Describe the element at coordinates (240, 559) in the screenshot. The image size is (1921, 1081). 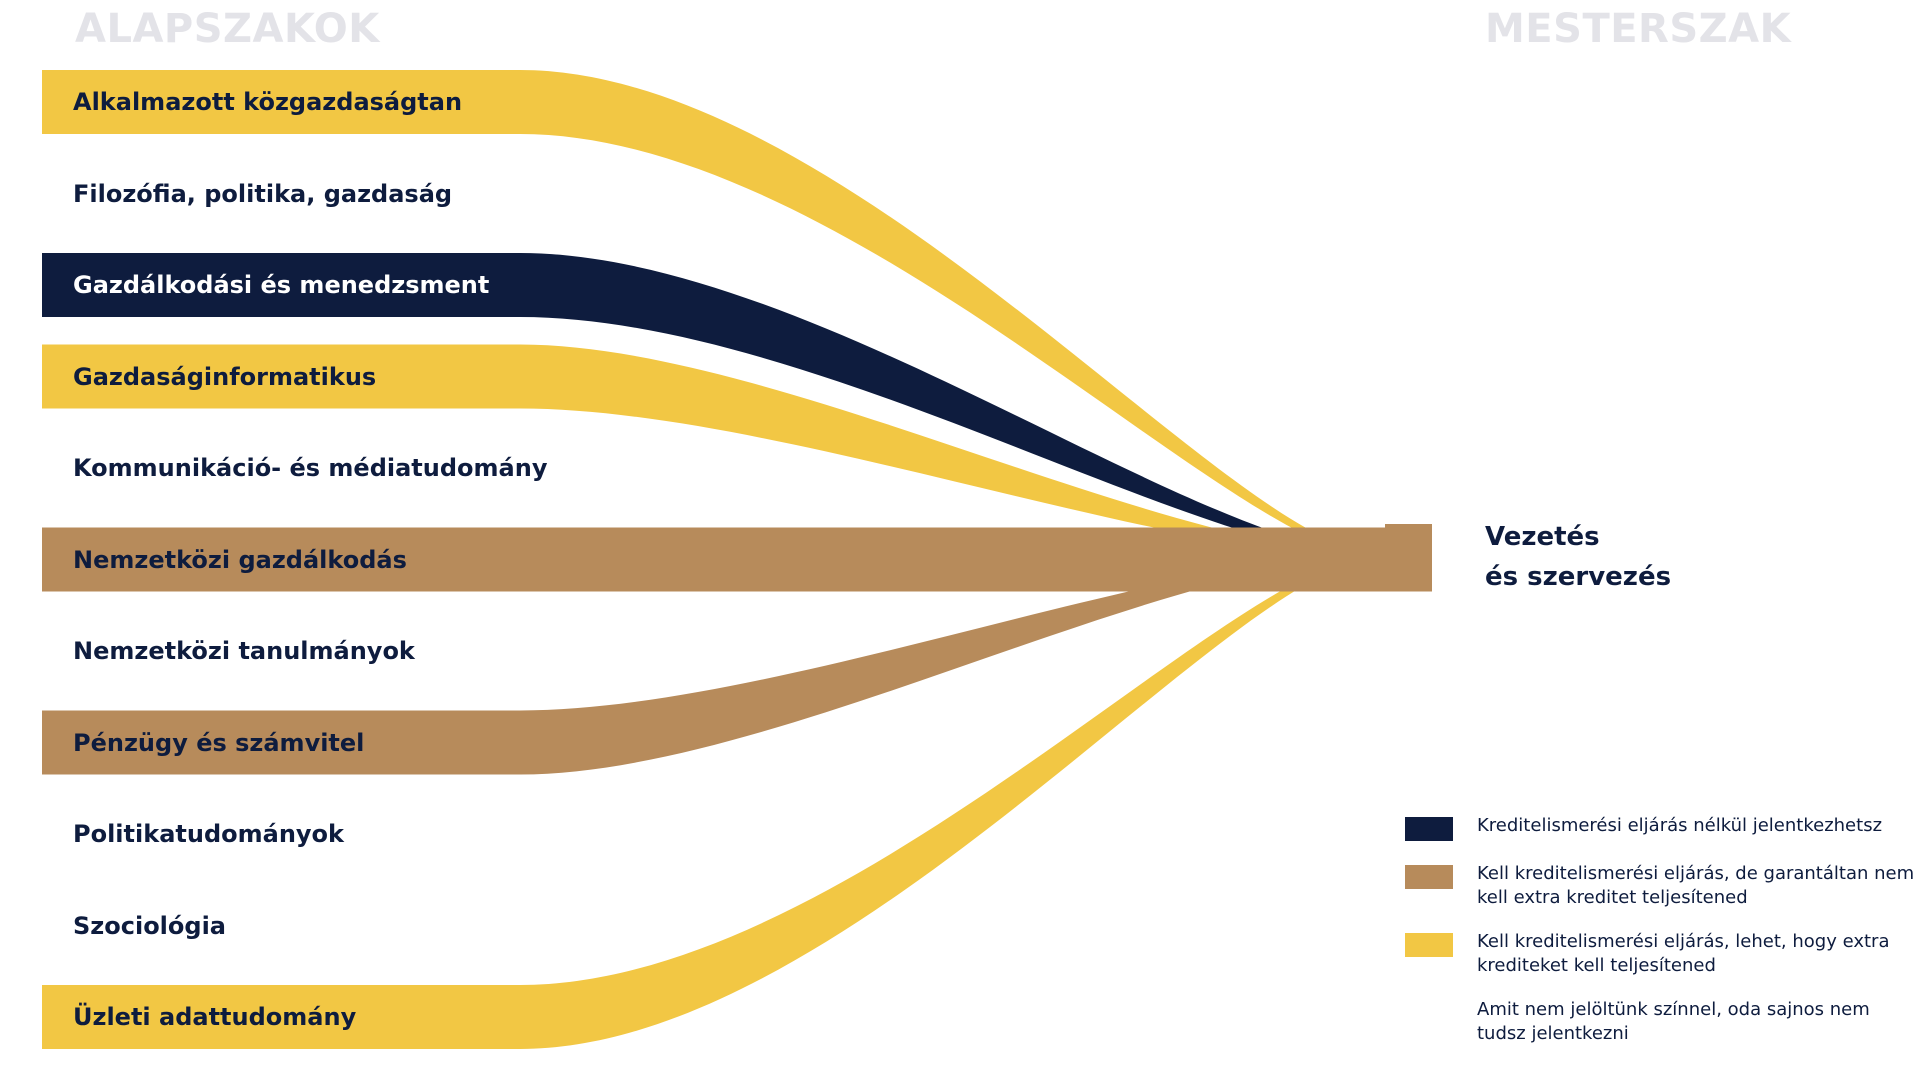
I see `source-label: Nemzetközi gazdálkodás` at that location.